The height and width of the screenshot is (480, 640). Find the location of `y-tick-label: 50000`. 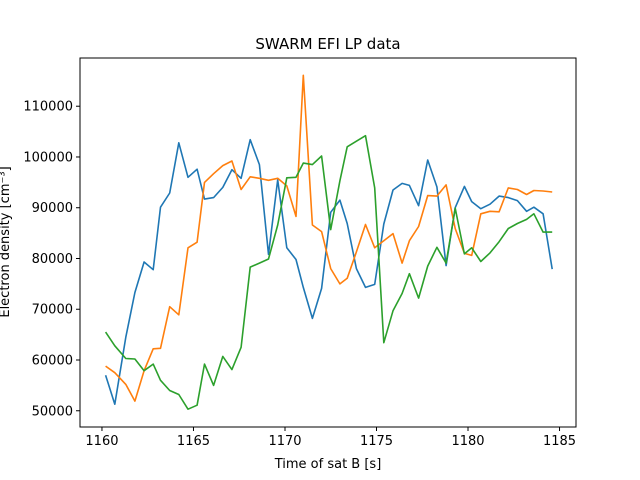

y-tick-label: 50000 is located at coordinates (52, 411).